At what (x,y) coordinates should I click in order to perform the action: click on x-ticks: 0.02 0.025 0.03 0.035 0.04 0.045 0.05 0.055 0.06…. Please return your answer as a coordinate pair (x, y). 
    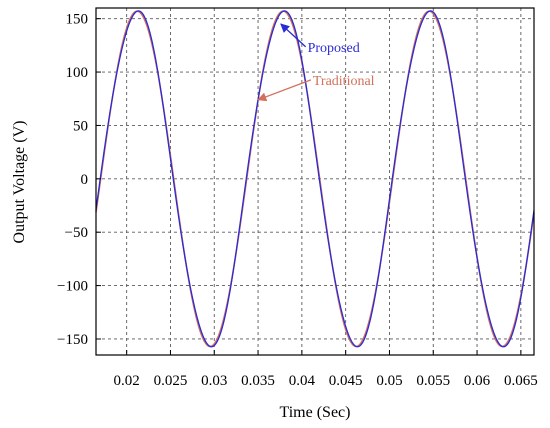
    Looking at the image, I should click on (326, 369).